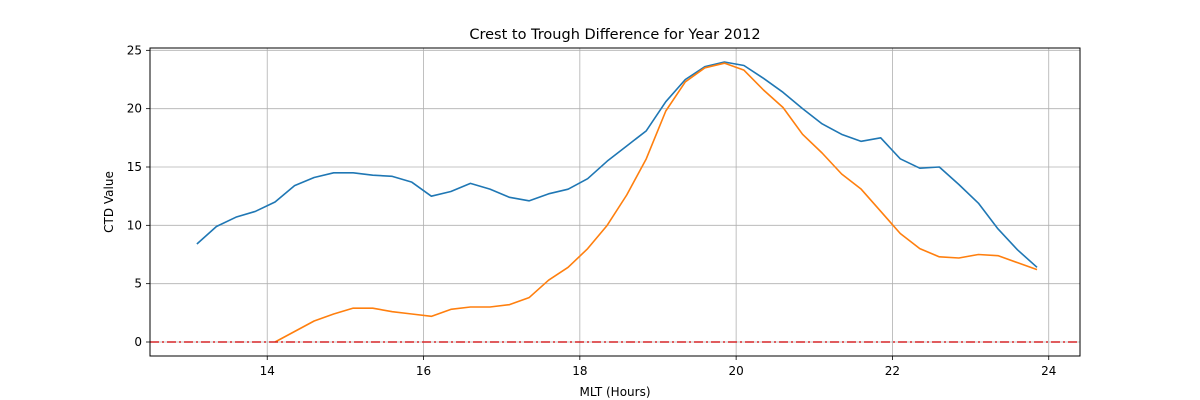 The width and height of the screenshot is (1200, 400). What do you see at coordinates (138, 196) in the screenshot?
I see `y-axis-ticks: 0 5 10 15 20 25` at bounding box center [138, 196].